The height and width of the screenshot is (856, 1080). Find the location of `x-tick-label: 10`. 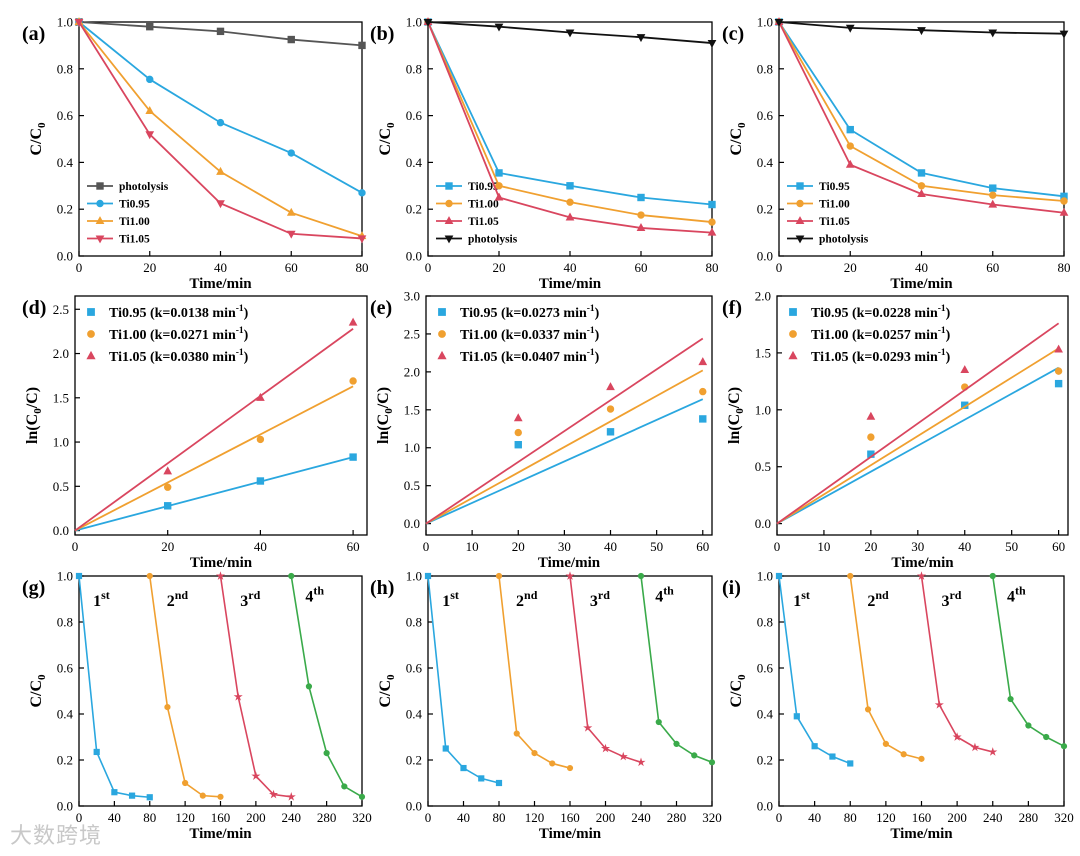

x-tick-label: 10 is located at coordinates (472, 546).